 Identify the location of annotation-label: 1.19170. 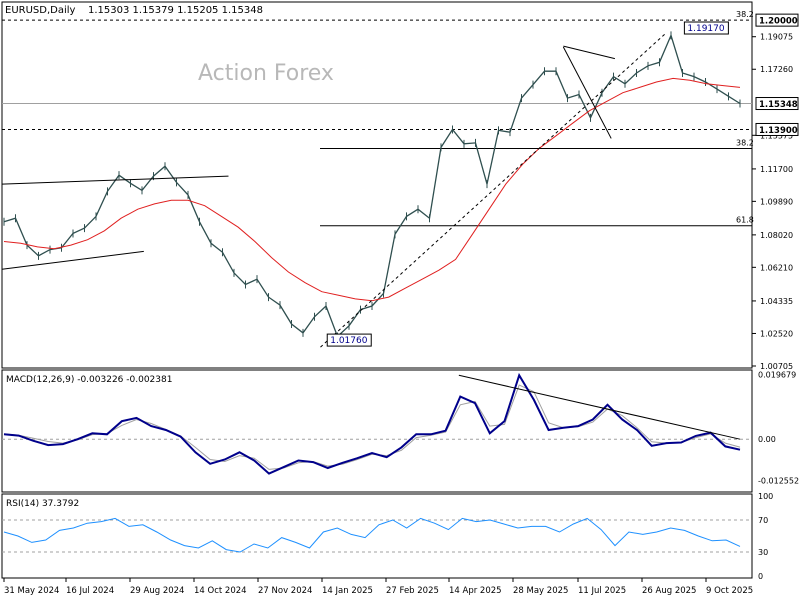
(705, 29).